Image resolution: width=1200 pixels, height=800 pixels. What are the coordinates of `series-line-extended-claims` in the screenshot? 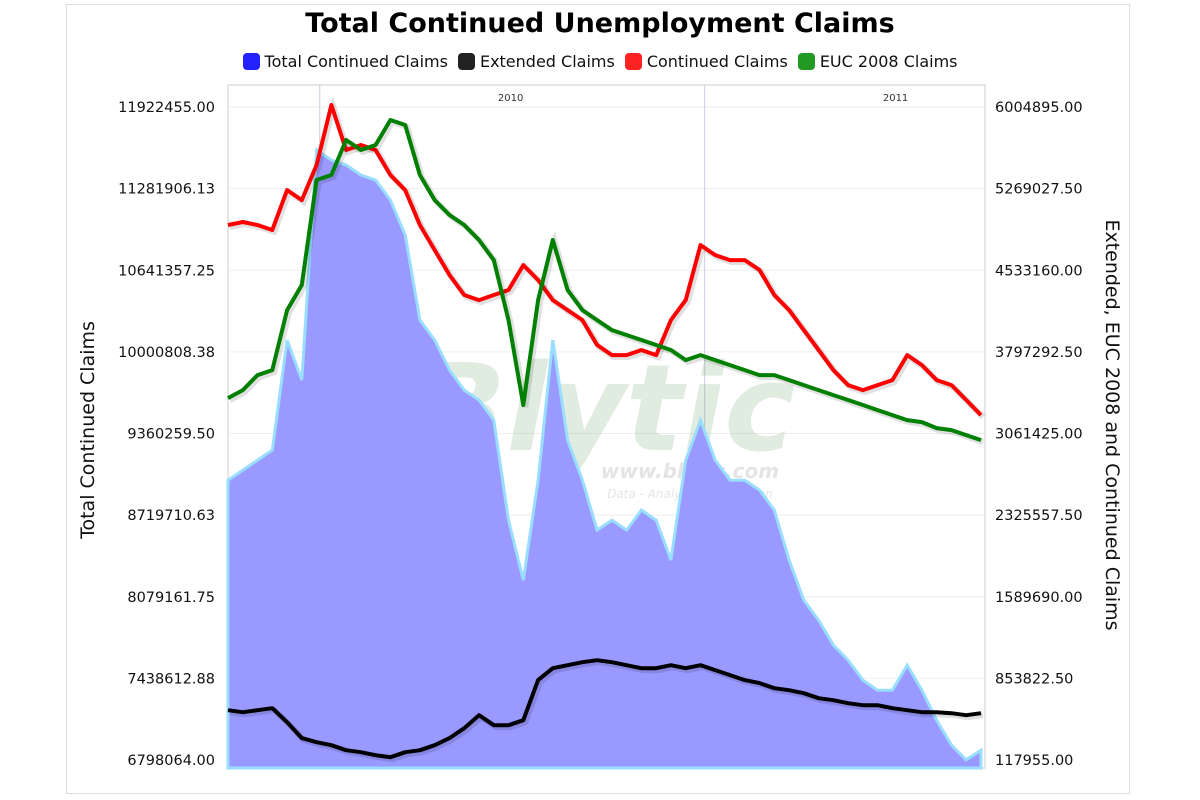 It's located at (604, 709).